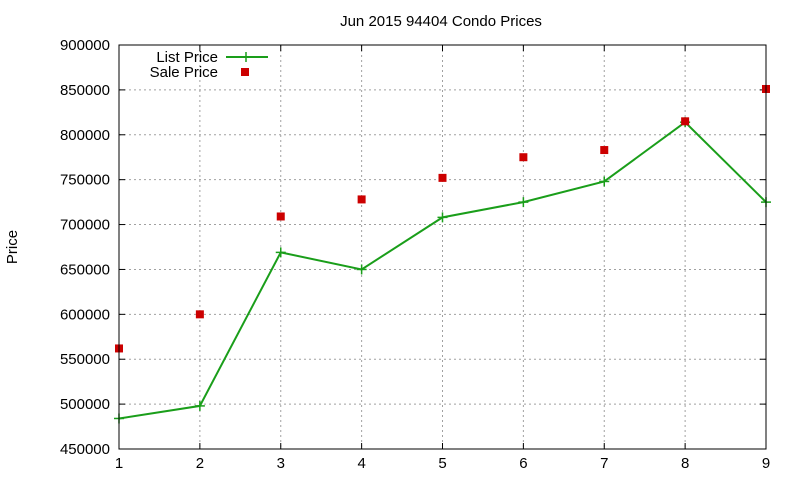  What do you see at coordinates (85, 314) in the screenshot?
I see `y-tick-label: 600000` at bounding box center [85, 314].